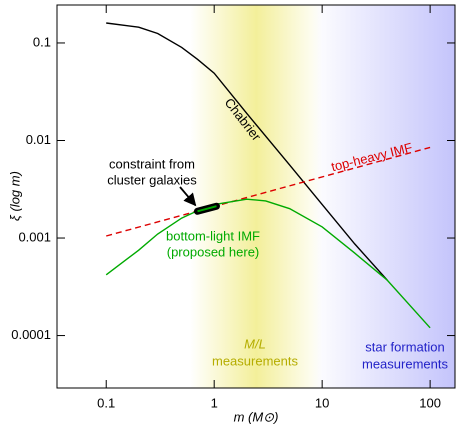 The height and width of the screenshot is (426, 463). What do you see at coordinates (31, 334) in the screenshot?
I see `y-tick-label: 0.0001` at bounding box center [31, 334].